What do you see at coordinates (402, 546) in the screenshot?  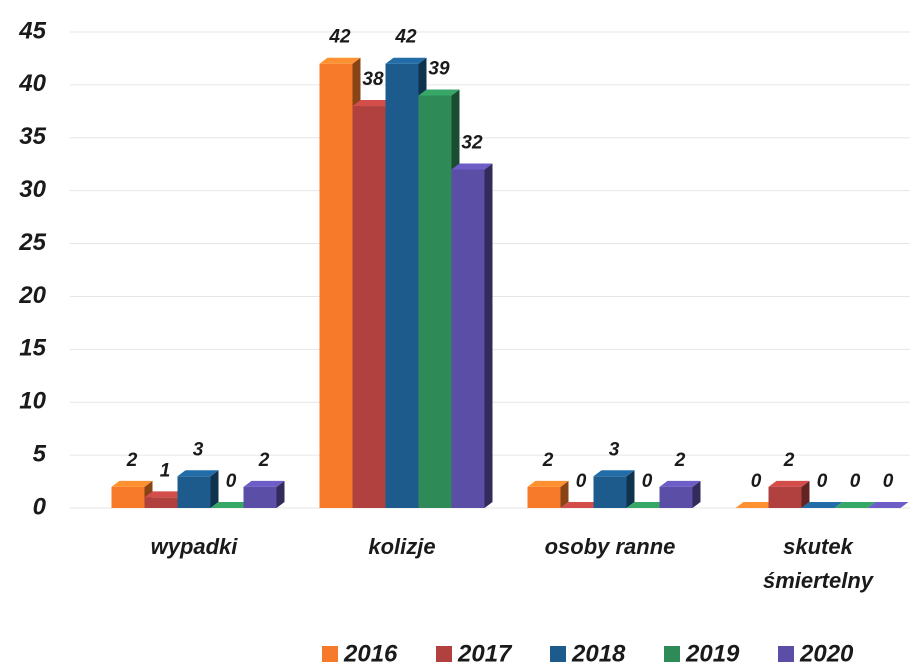 I see `x-tick-label: kolizje` at bounding box center [402, 546].